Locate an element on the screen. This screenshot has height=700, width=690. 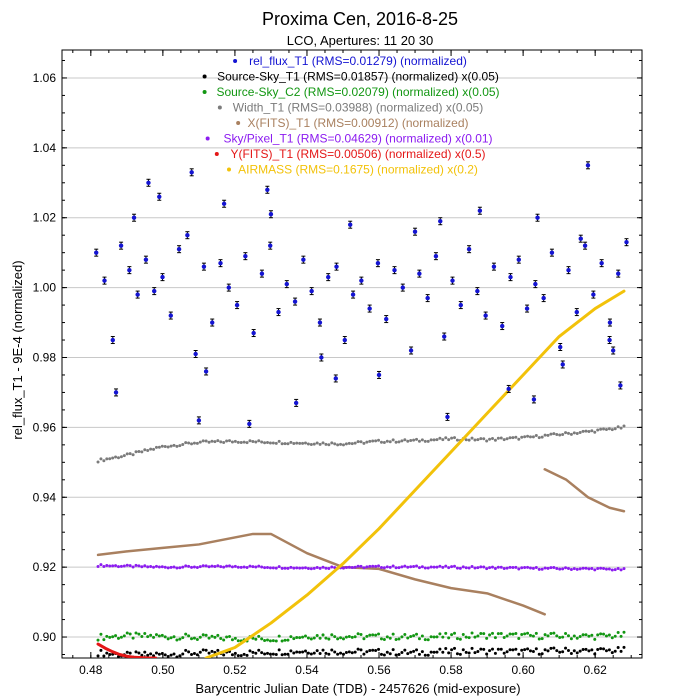
x-tick-label: 0.48 is located at coordinates (91, 670).